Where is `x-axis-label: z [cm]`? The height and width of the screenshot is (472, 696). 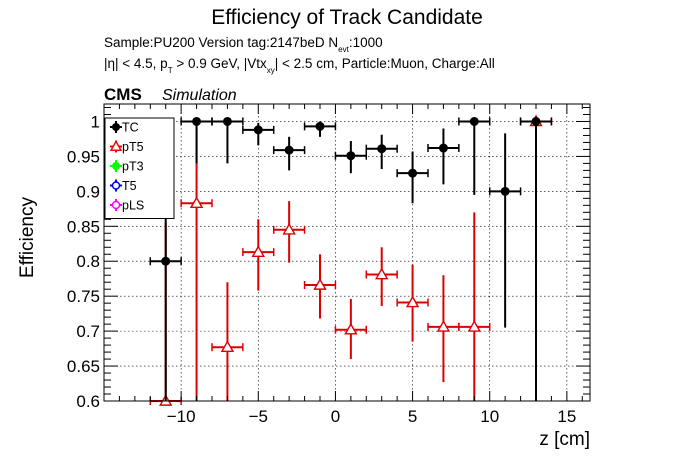 x-axis-label: z [cm] is located at coordinates (564, 439).